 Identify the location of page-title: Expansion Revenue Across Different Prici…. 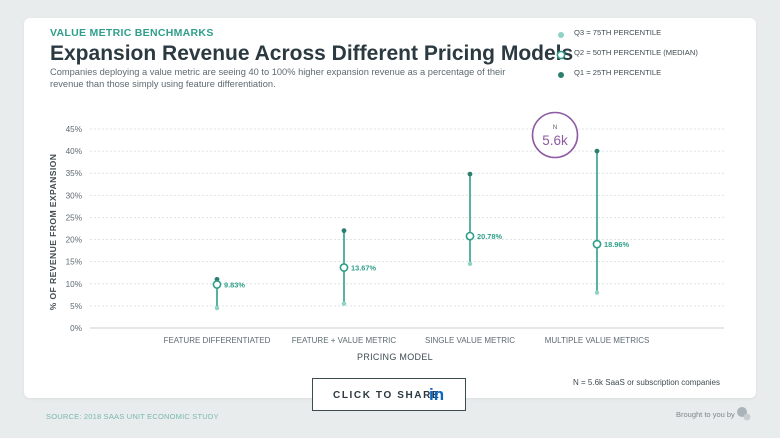
(312, 53).